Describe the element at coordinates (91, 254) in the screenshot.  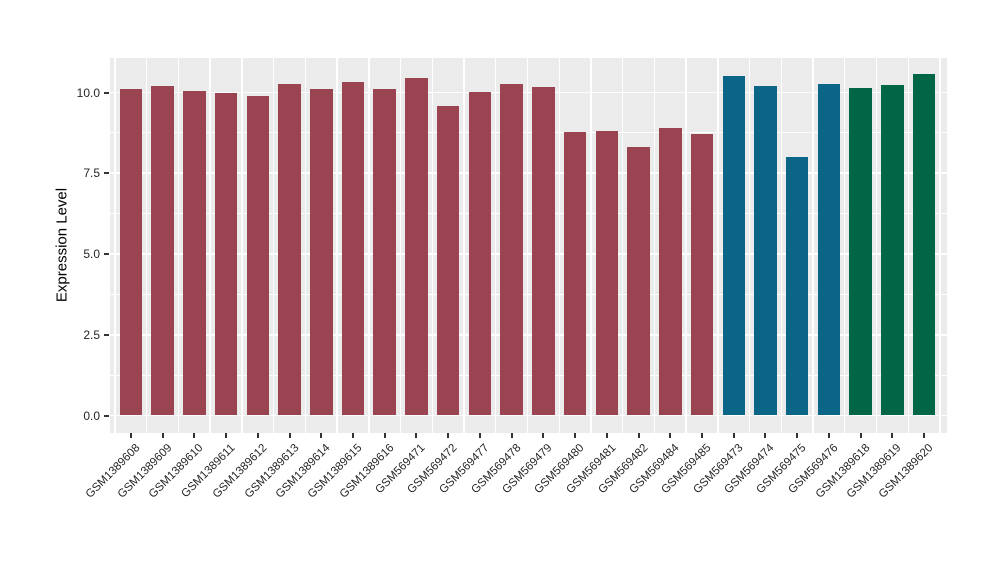
I see `y-tick-label: 5.0` at that location.